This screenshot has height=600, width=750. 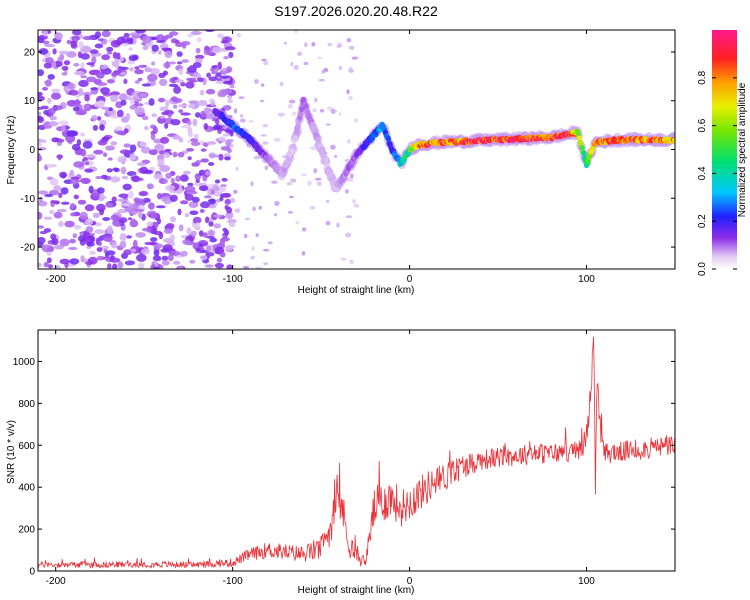 What do you see at coordinates (11, 150) in the screenshot?
I see `spectrogram-ylabel: Frequency (Hz)` at bounding box center [11, 150].